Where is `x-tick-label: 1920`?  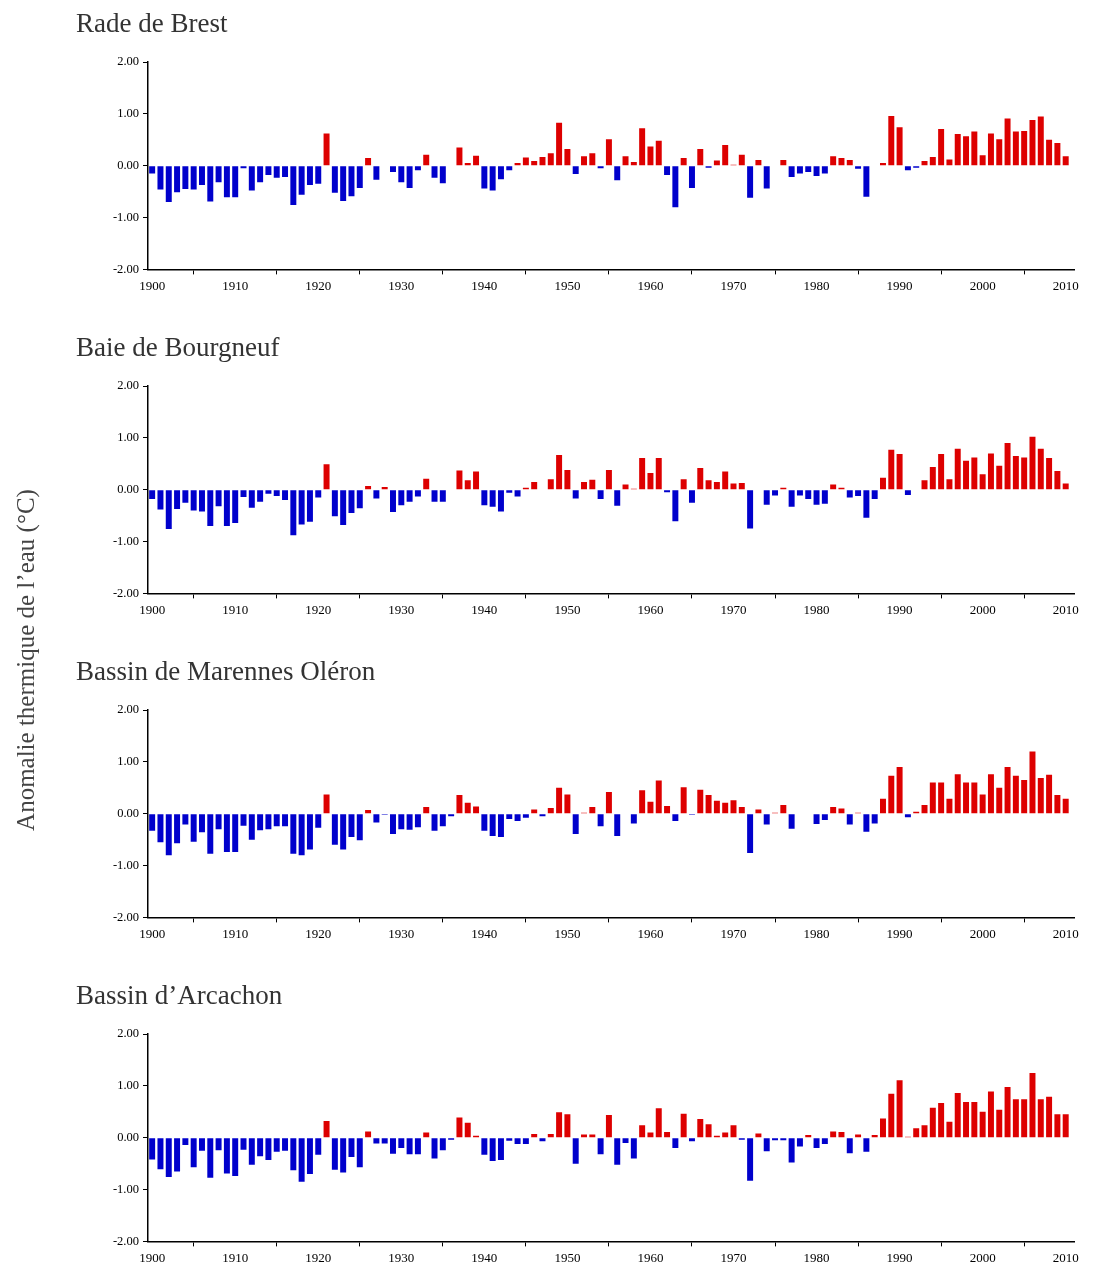
x-tick-label: 1920 is located at coordinates (318, 933).